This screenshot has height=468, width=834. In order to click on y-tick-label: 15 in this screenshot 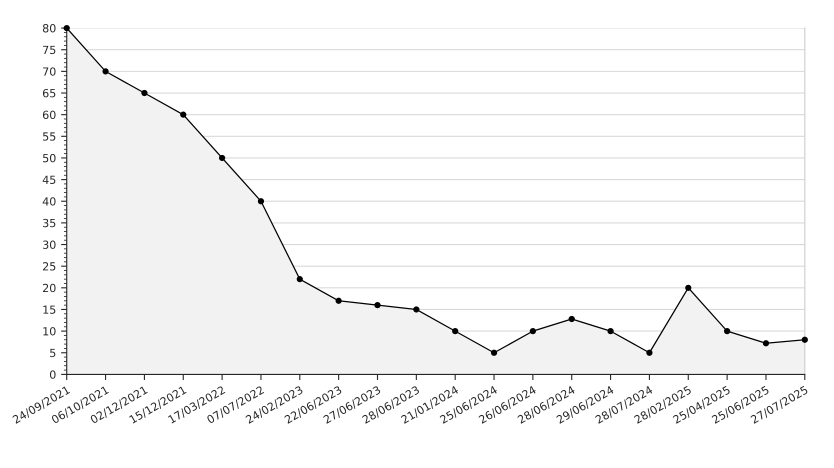, I will do `click(49, 310)`.